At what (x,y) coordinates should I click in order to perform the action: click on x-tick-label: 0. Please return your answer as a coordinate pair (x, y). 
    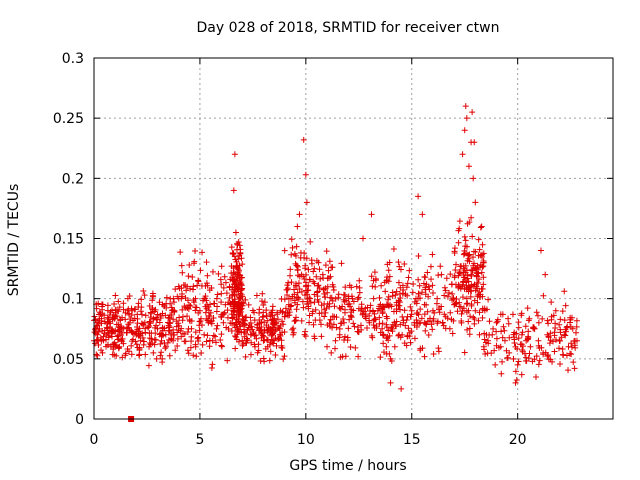
    Looking at the image, I should click on (94, 440).